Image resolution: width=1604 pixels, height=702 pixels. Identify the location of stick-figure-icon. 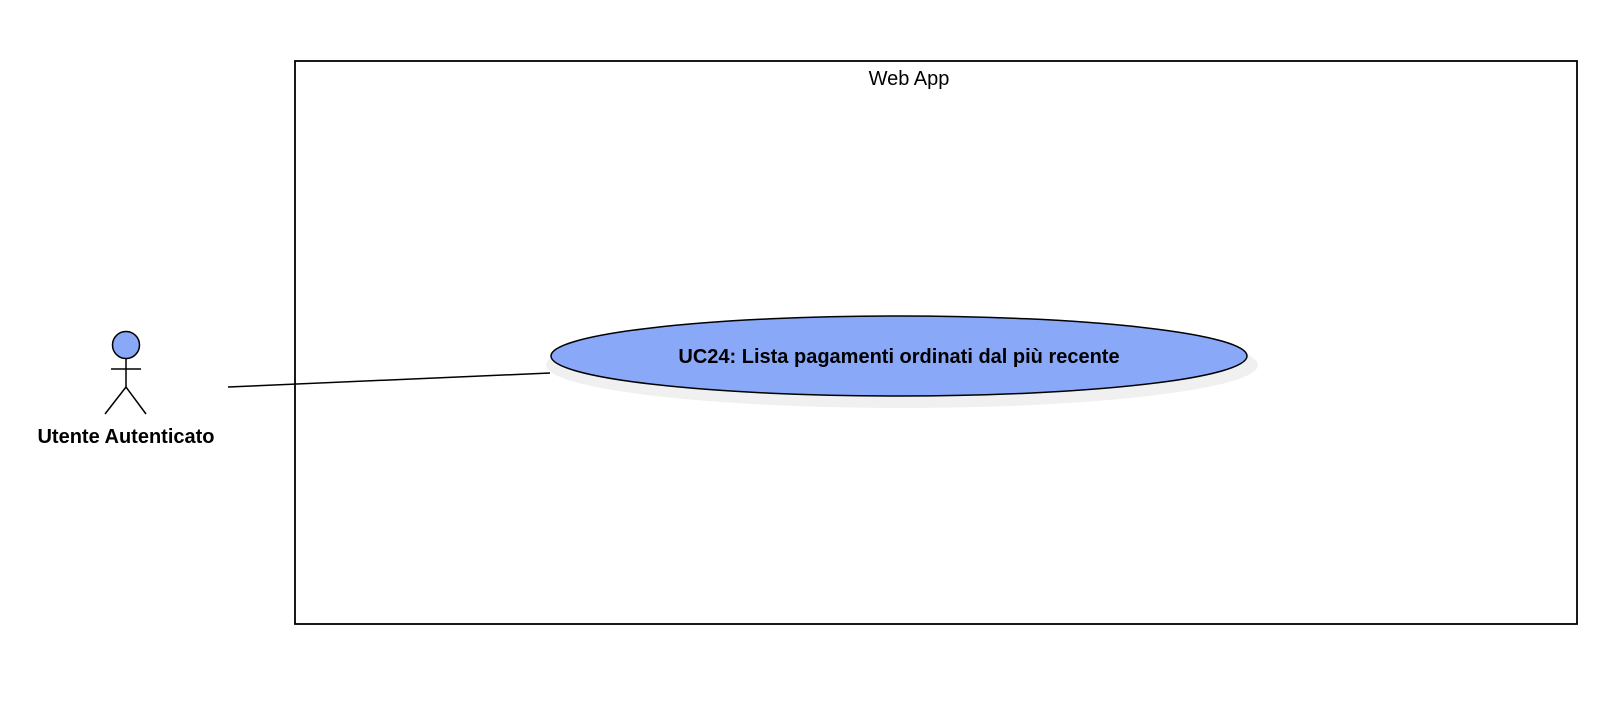
(125, 372).